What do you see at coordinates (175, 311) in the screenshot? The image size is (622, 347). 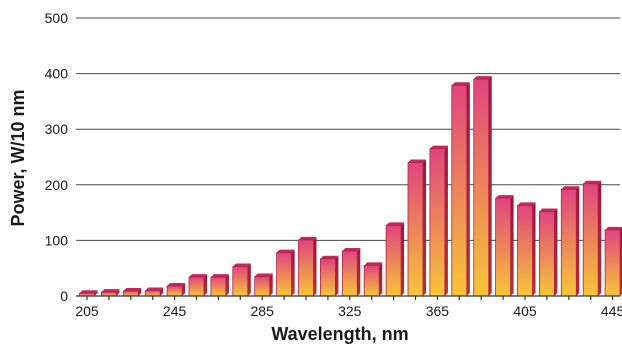 I see `x-tick-label: 245` at bounding box center [175, 311].